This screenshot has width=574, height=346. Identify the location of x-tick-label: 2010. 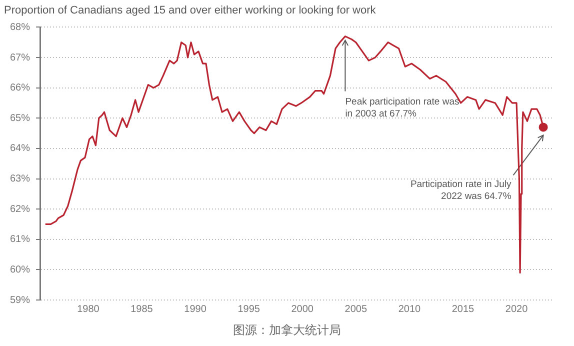
(409, 309).